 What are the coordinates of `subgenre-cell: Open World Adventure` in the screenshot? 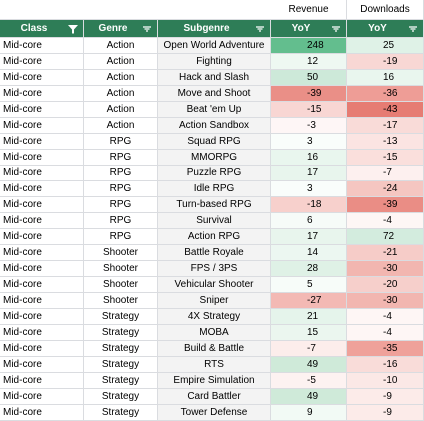 It's located at (214, 46).